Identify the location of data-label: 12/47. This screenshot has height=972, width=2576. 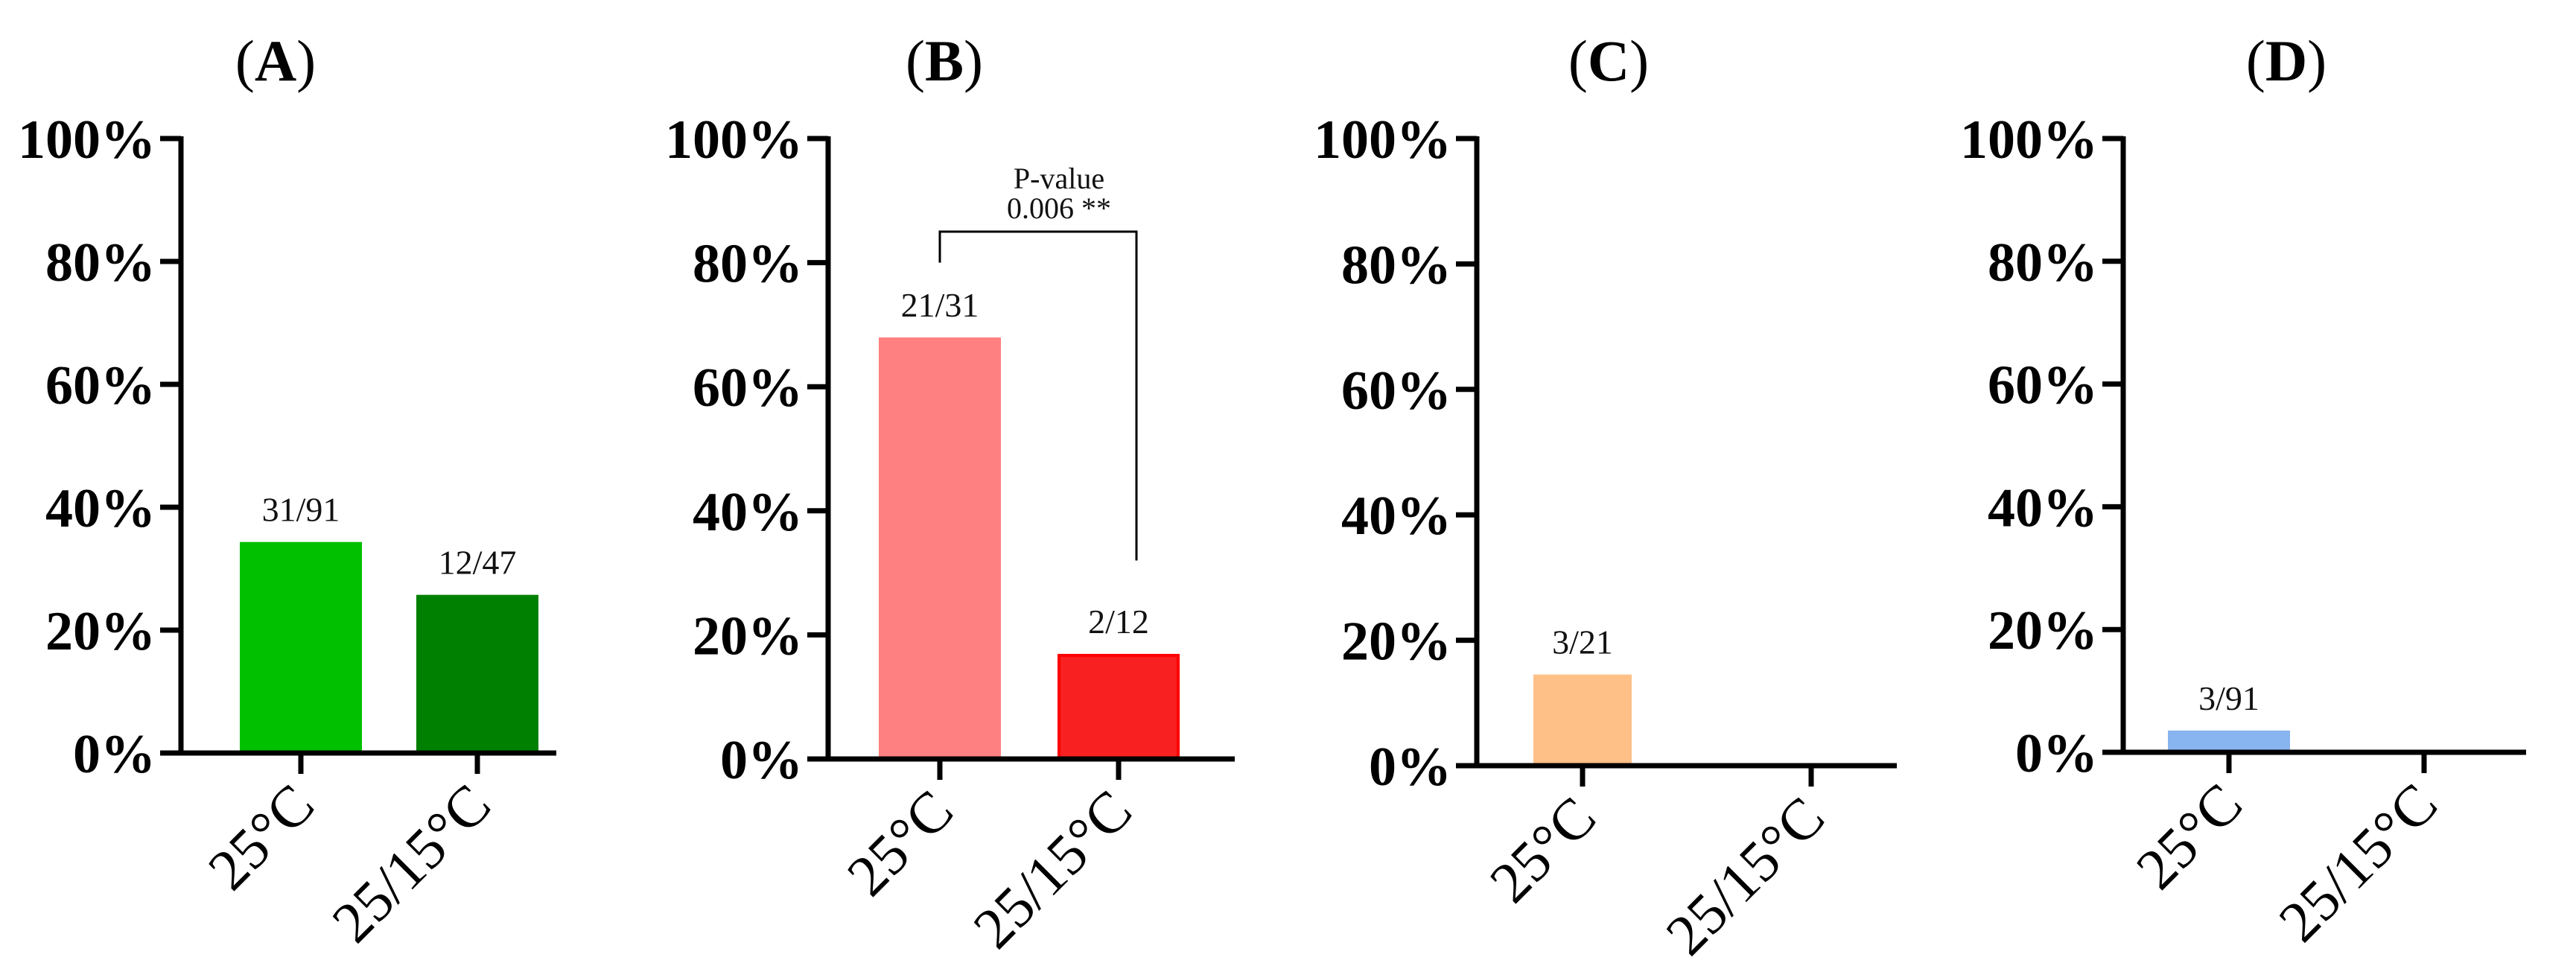
(478, 563).